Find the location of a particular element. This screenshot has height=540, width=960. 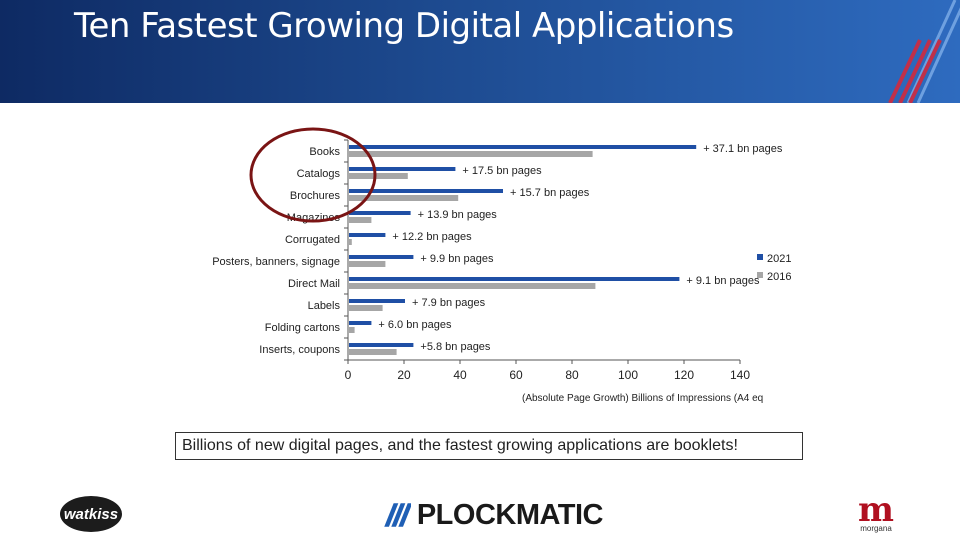

growth-label: +5.8 bn pages is located at coordinates (455, 347).